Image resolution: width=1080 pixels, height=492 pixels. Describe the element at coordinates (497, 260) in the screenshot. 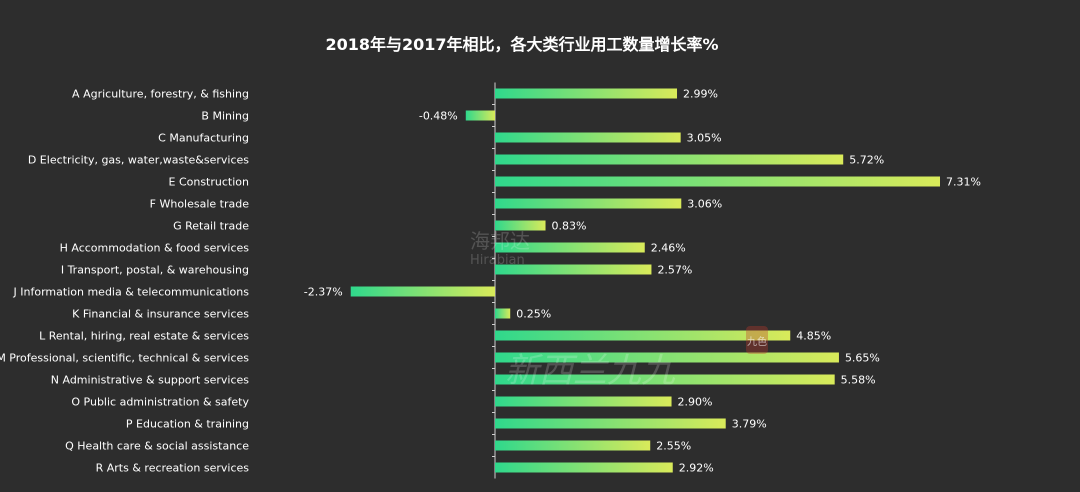

I see `watermark-logo-en: Hirabian` at that location.